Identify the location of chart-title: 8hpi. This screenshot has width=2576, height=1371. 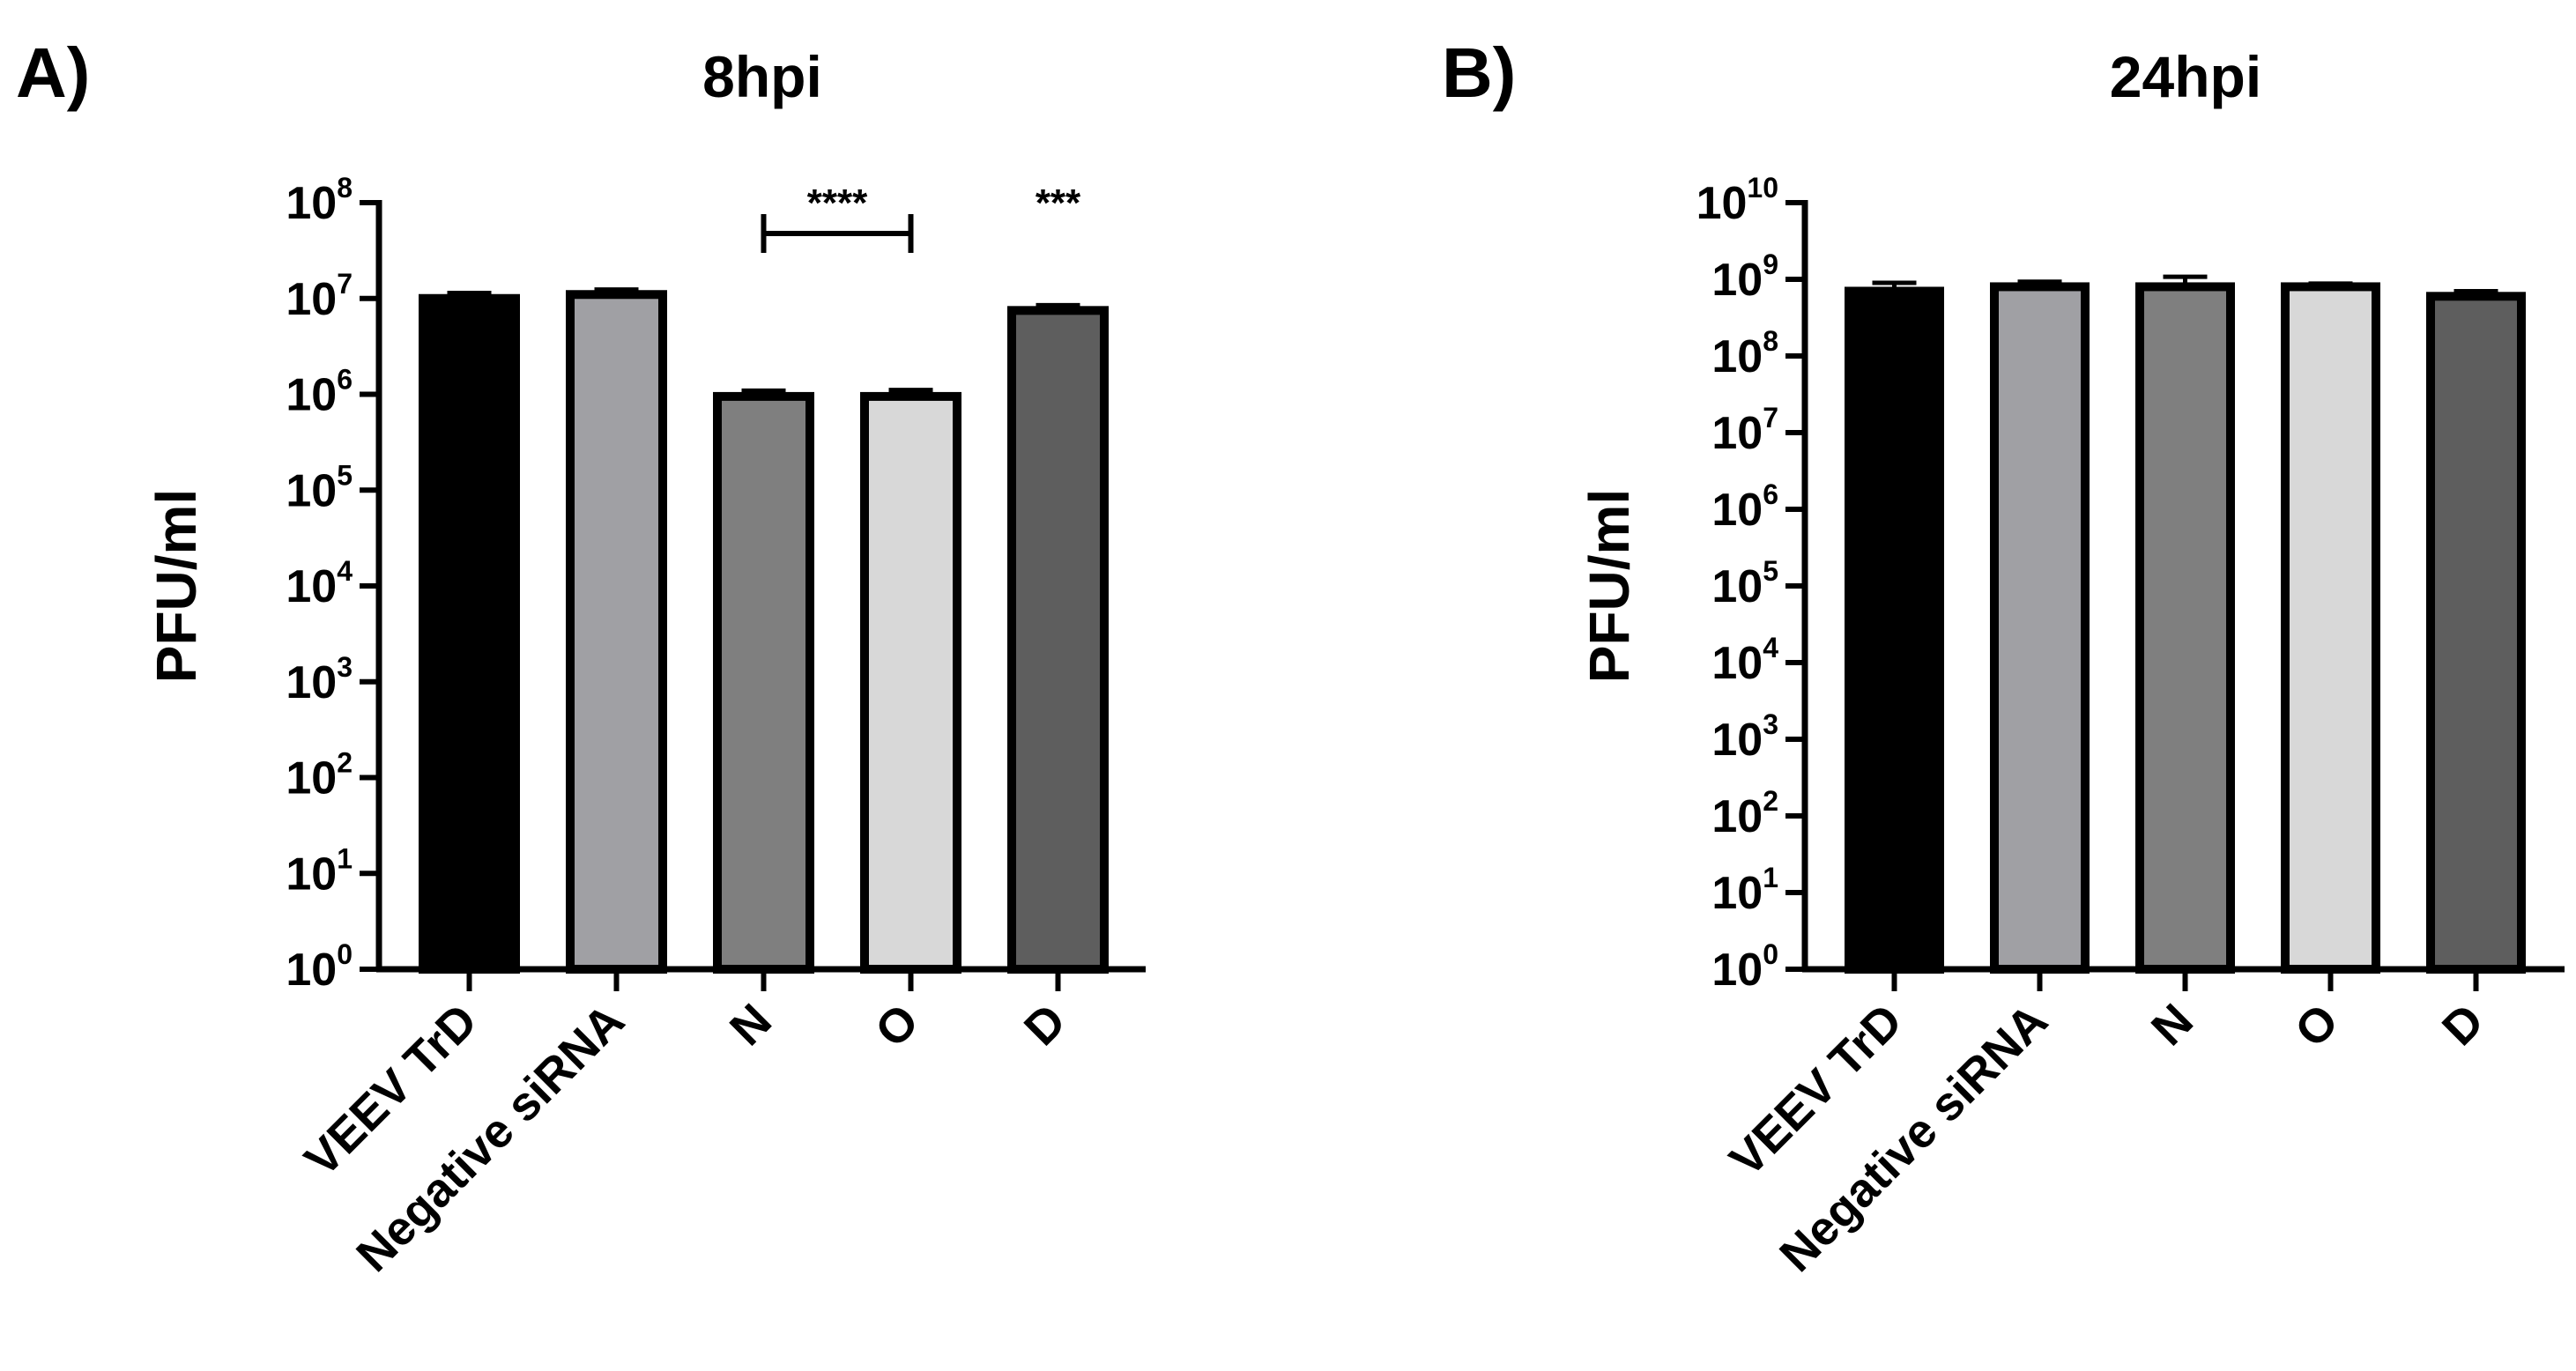
(762, 76).